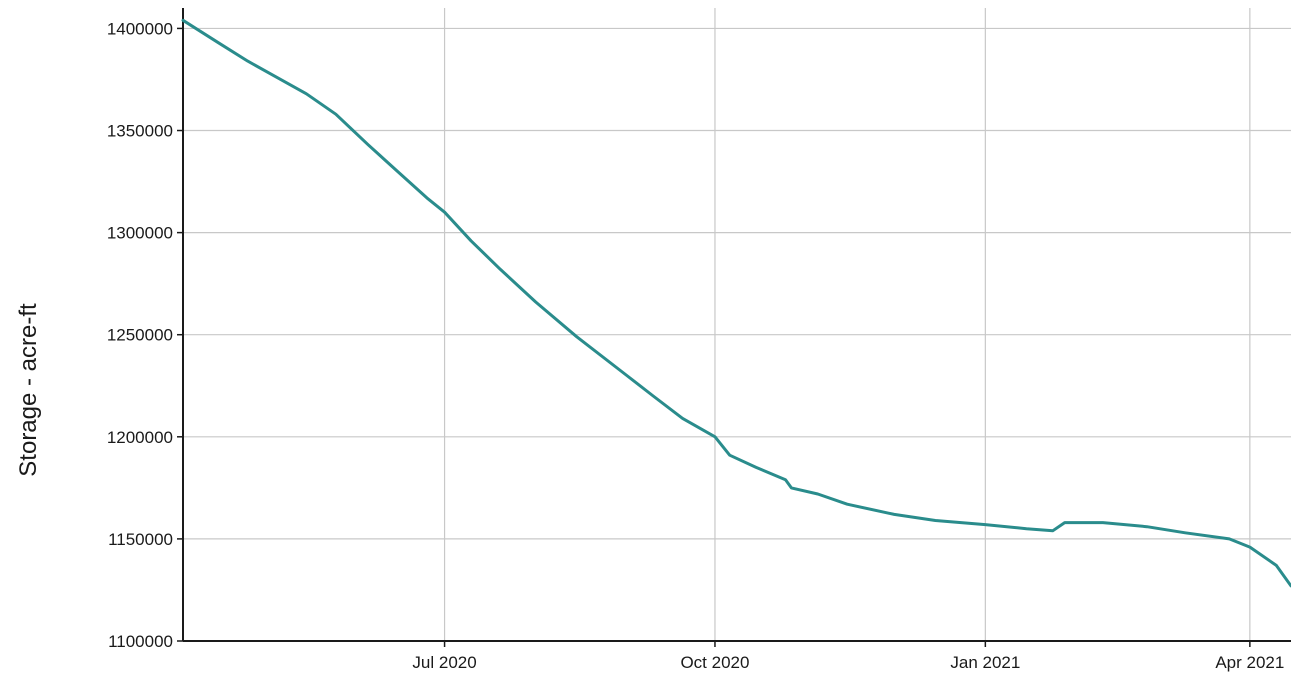 This screenshot has width=1291, height=681. What do you see at coordinates (1249, 662) in the screenshot?
I see `x-tick-label: Apr 2021` at bounding box center [1249, 662].